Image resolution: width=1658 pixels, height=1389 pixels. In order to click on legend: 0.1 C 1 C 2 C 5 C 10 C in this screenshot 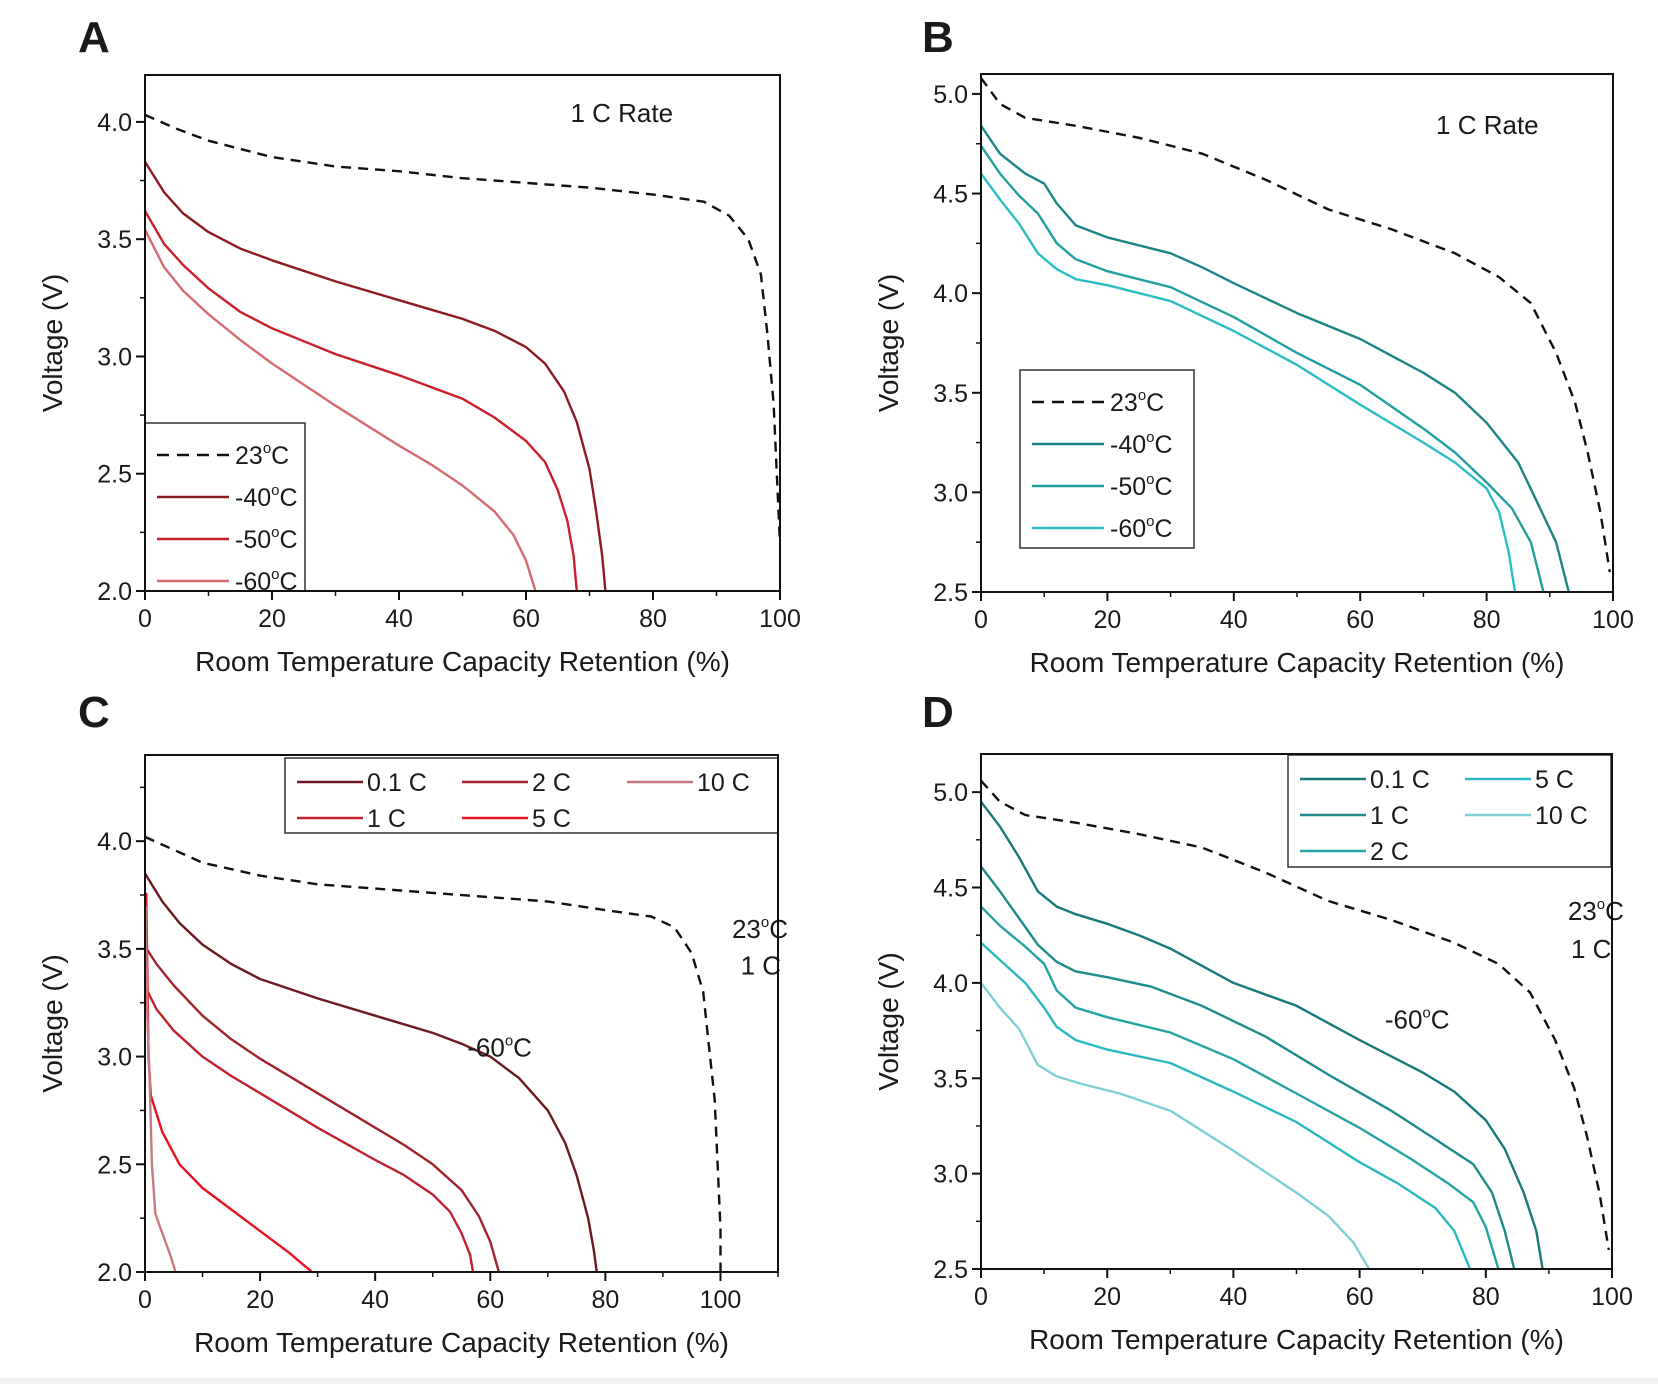, I will do `click(1449, 811)`.